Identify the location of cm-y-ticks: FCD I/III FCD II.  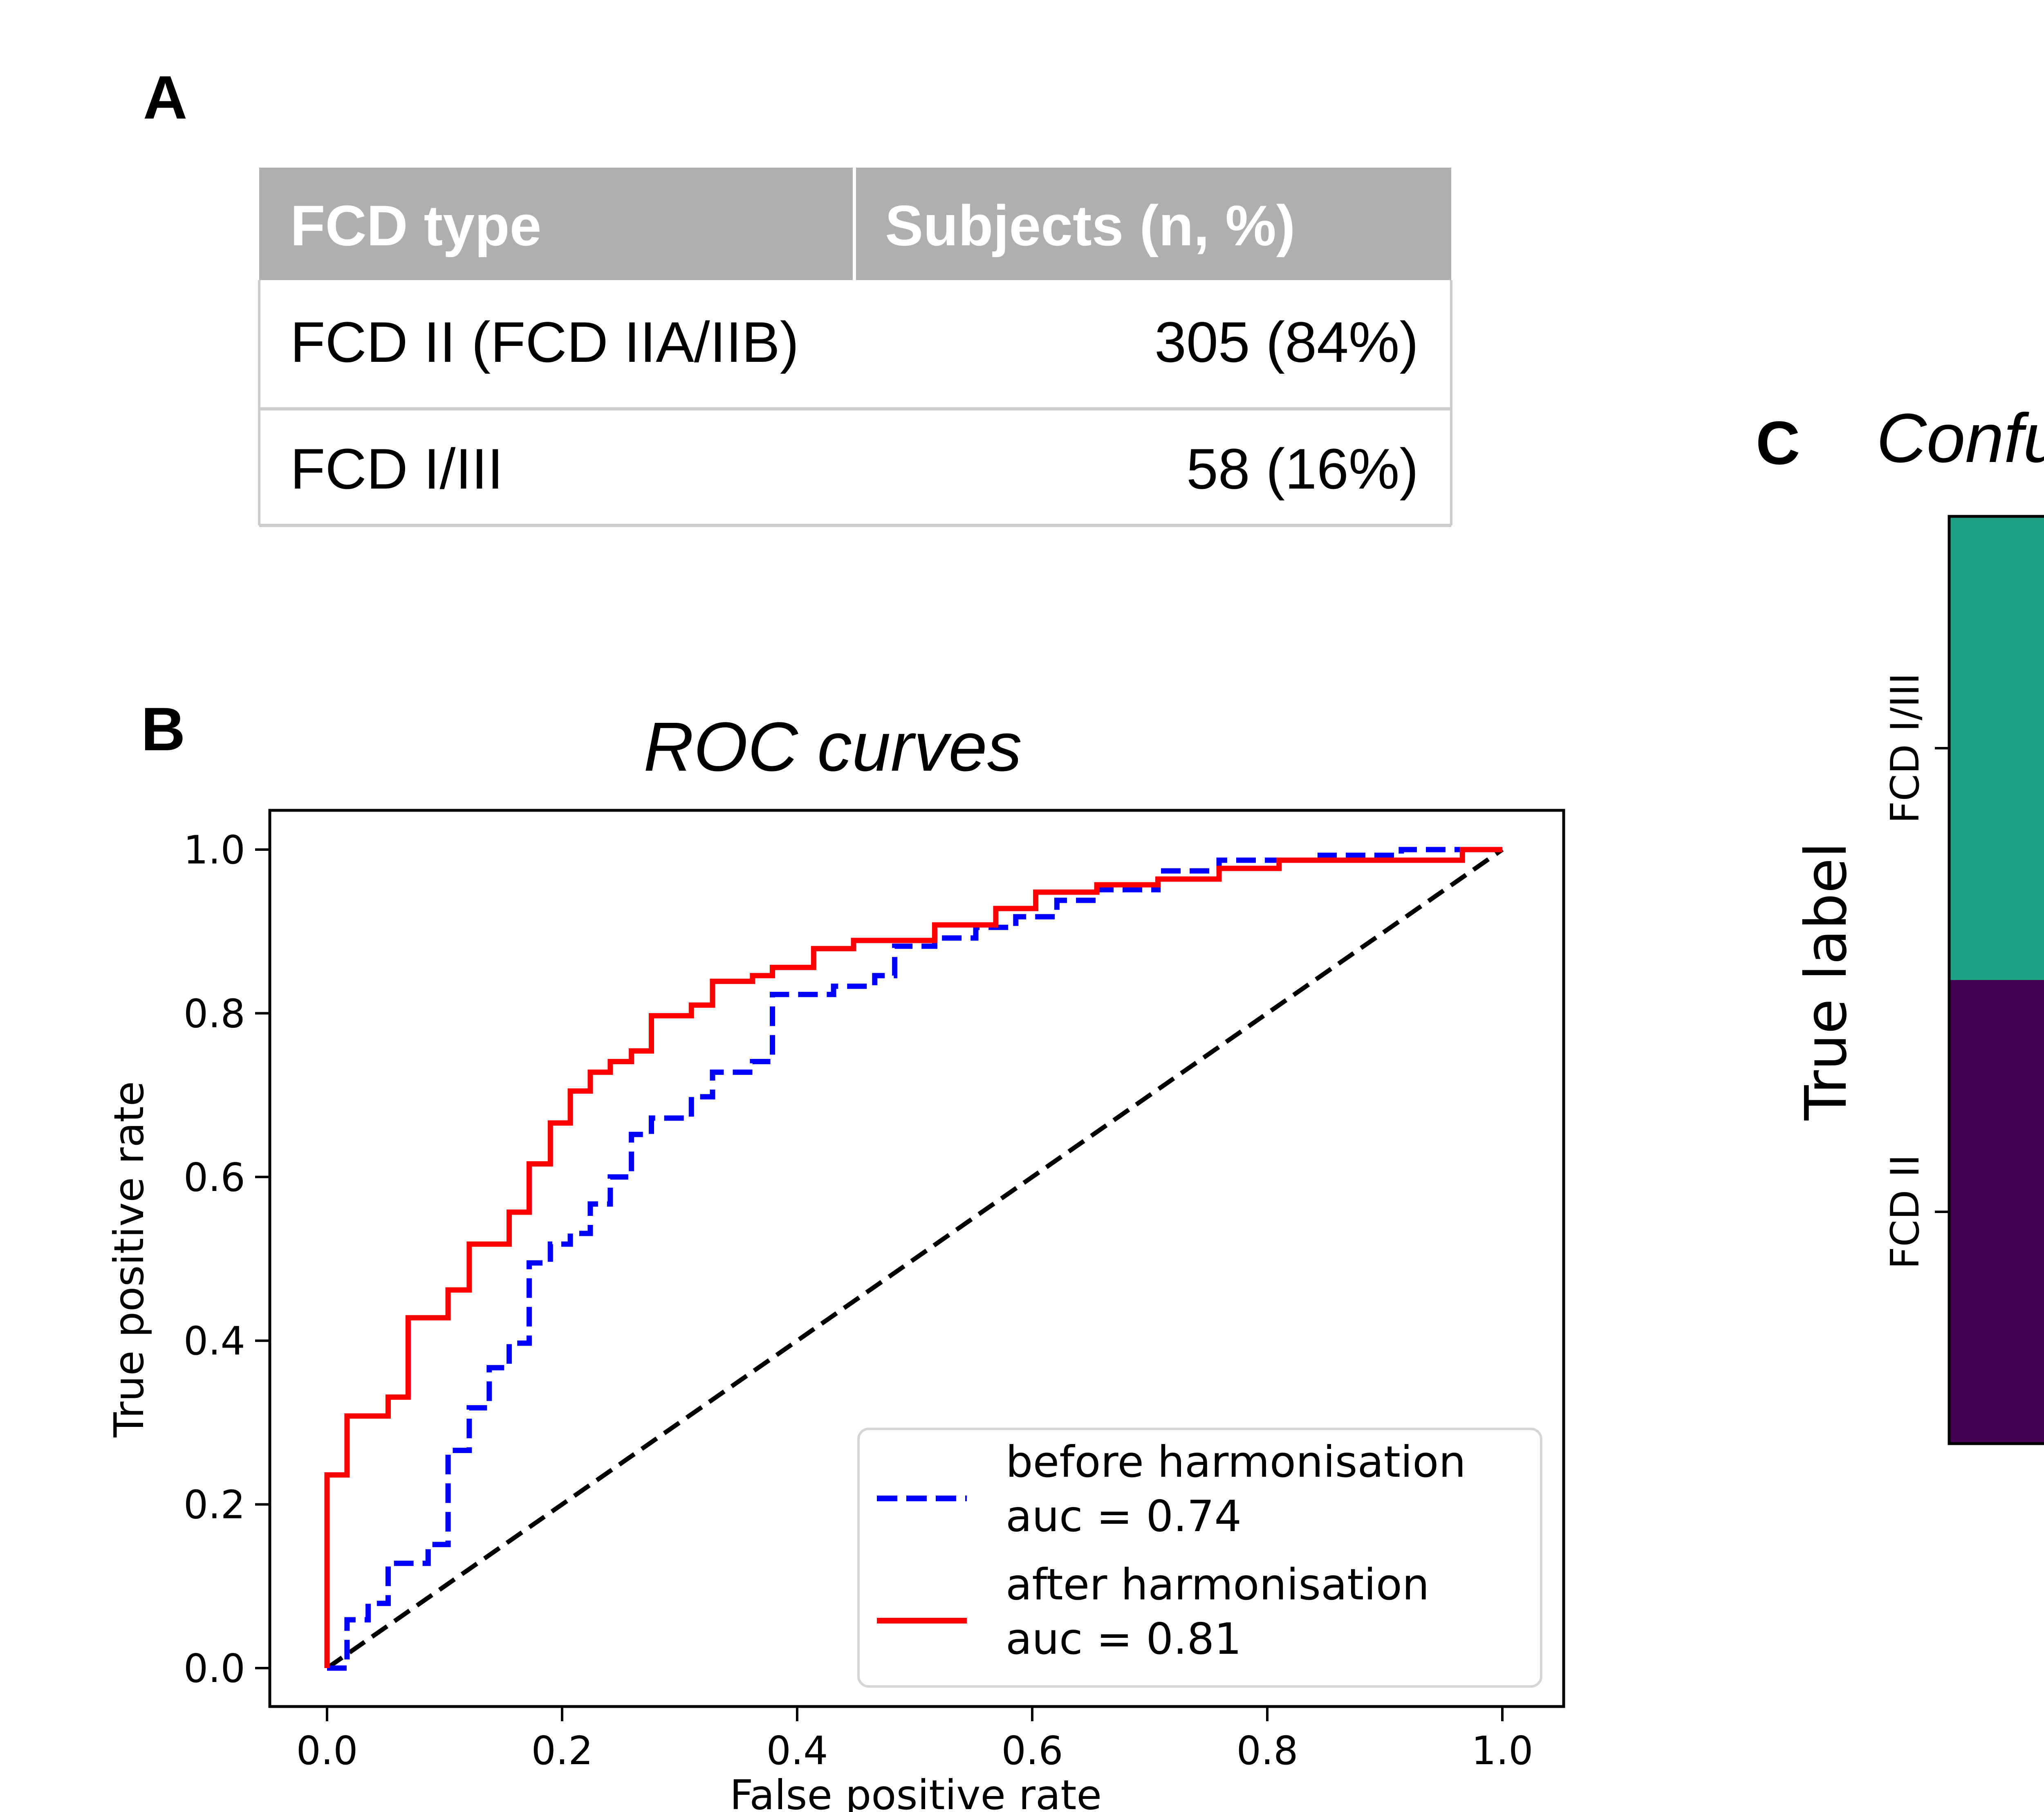
(1916, 971).